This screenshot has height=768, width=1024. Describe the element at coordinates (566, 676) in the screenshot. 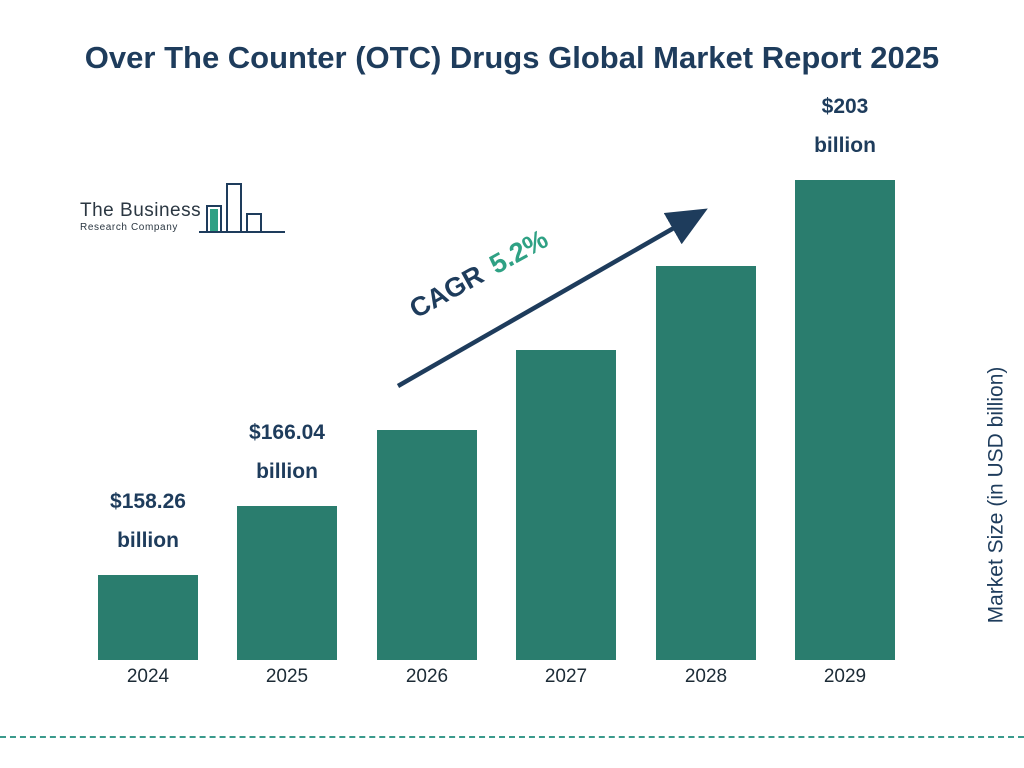

I see `x-tick-2027: 2027` at that location.